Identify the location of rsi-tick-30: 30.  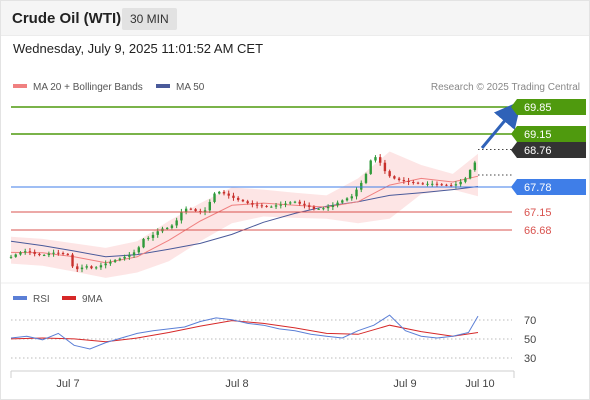
(530, 359).